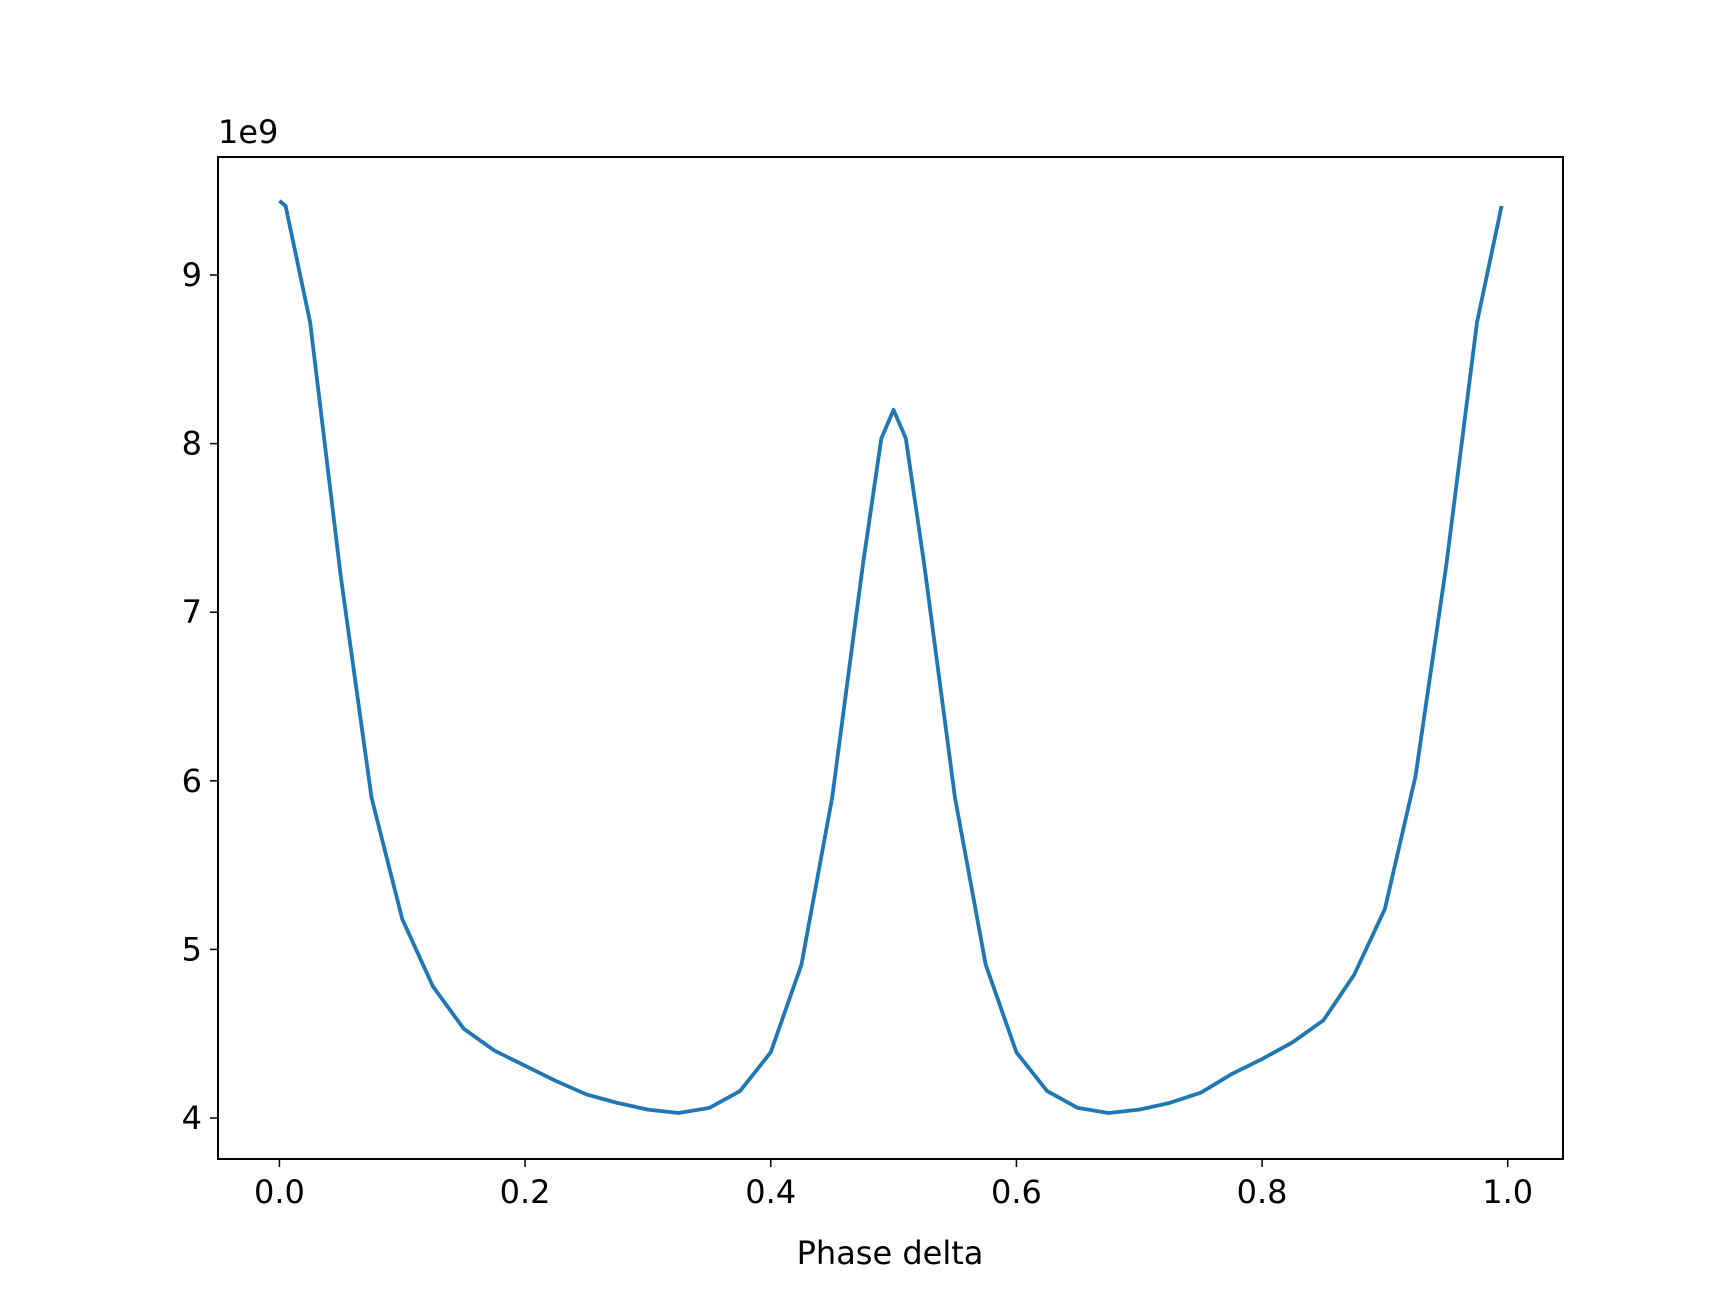 This screenshot has height=1300, width=1728. Describe the element at coordinates (770, 1192) in the screenshot. I see `x-tick-label: 0.4` at that location.